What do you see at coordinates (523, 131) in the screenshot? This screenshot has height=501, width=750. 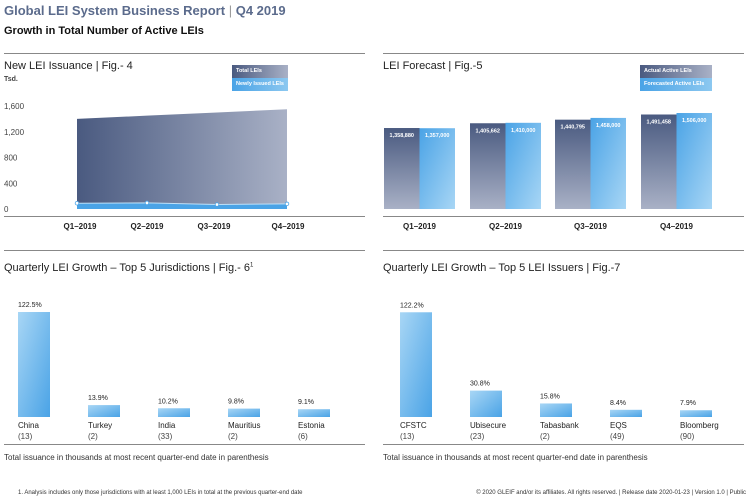 I see `bar-value-label: 1,410,000` at bounding box center [523, 131].